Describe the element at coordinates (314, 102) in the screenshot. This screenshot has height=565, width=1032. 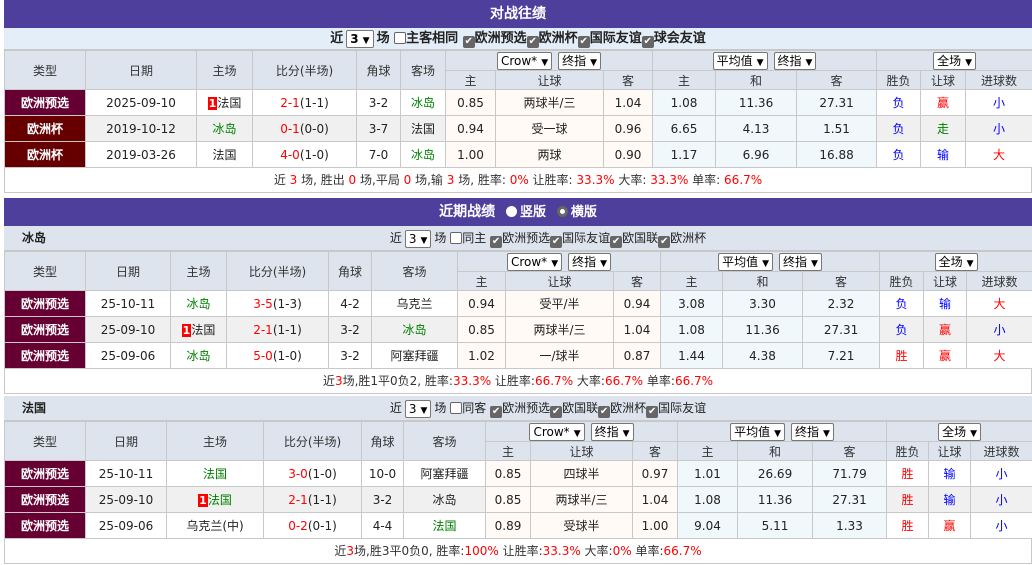
I see `half-score: (1-1)` at that location.